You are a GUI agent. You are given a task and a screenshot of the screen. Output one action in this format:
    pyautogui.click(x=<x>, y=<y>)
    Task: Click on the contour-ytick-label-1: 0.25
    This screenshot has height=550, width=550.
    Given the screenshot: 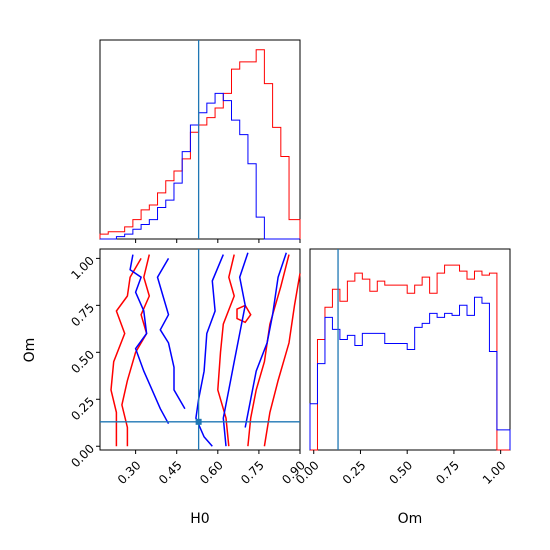 What is the action you would take?
    pyautogui.click(x=82, y=408)
    